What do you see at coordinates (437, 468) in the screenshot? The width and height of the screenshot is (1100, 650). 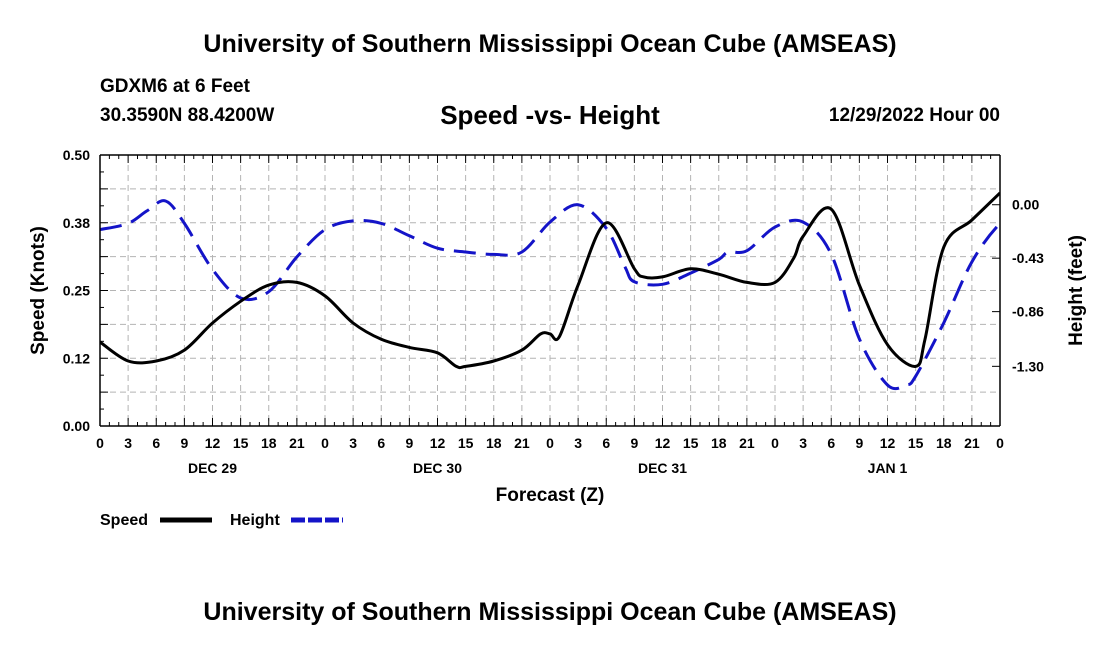 I see `day-label: DEC 30` at bounding box center [437, 468].